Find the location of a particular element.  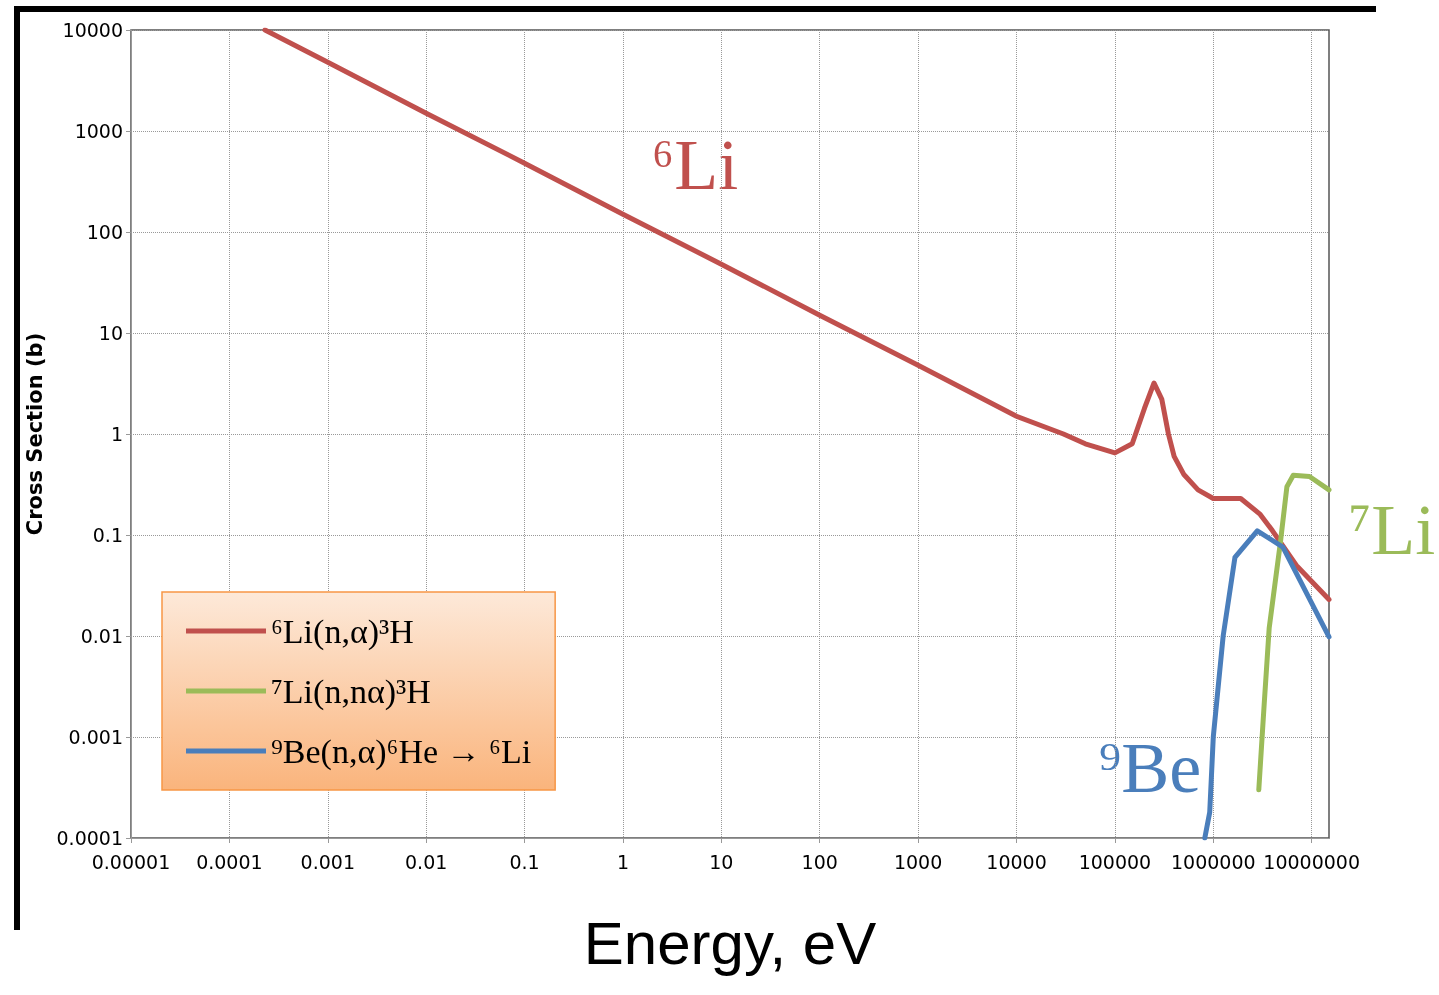

y-tick-label: 0.0001 is located at coordinates (89, 838).